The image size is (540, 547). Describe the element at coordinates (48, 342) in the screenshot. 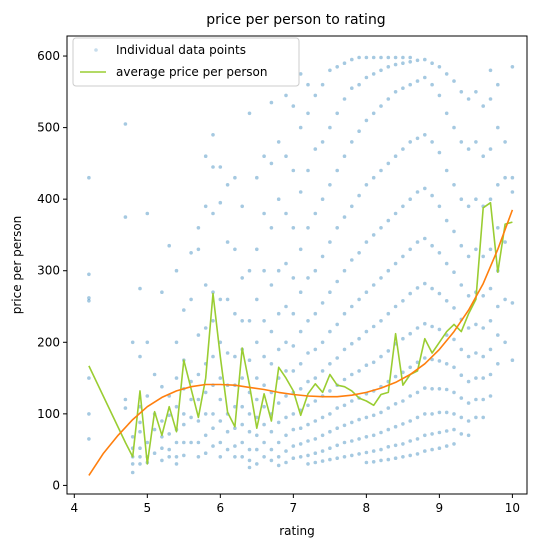

I see `y-tick-label: 200` at that location.